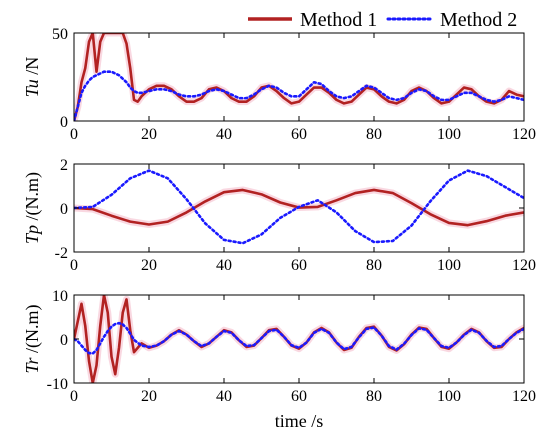  Describe the element at coordinates (61, 253) in the screenshot. I see `y-tick-label: -2` at that location.